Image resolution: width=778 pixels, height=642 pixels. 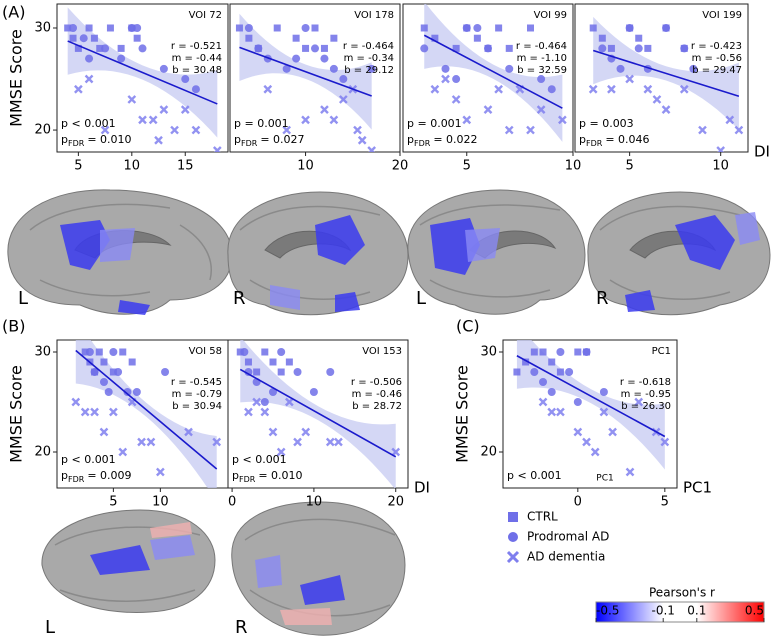 What do you see at coordinates (142, 72) in the screenshot?
I see `regression-line` at bounding box center [142, 72].